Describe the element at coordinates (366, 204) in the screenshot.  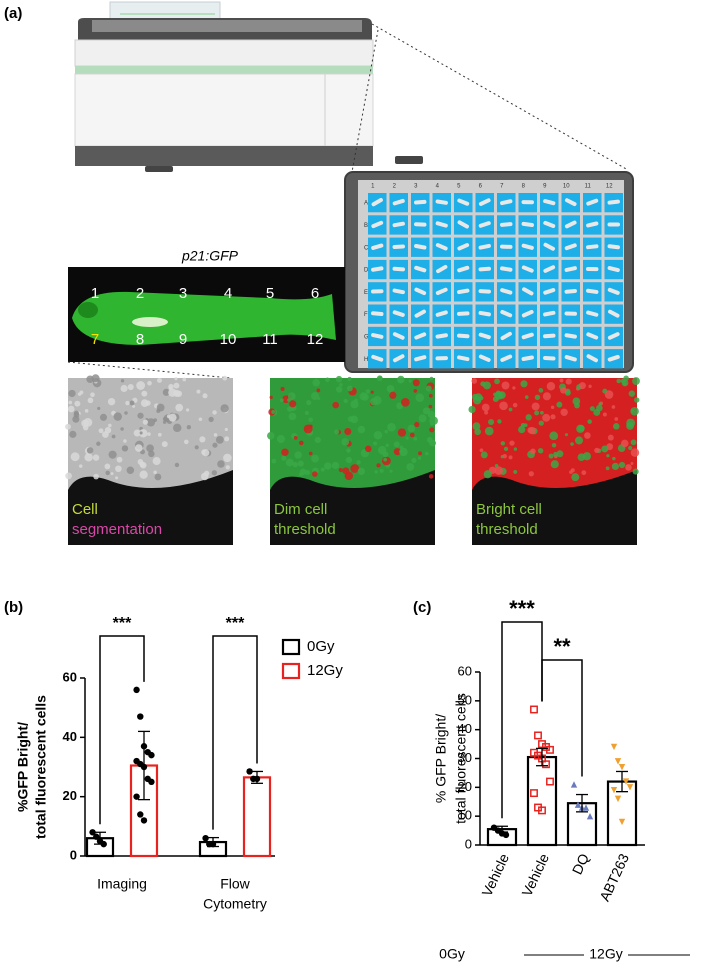
I see `plate-row-label: A` at that location.